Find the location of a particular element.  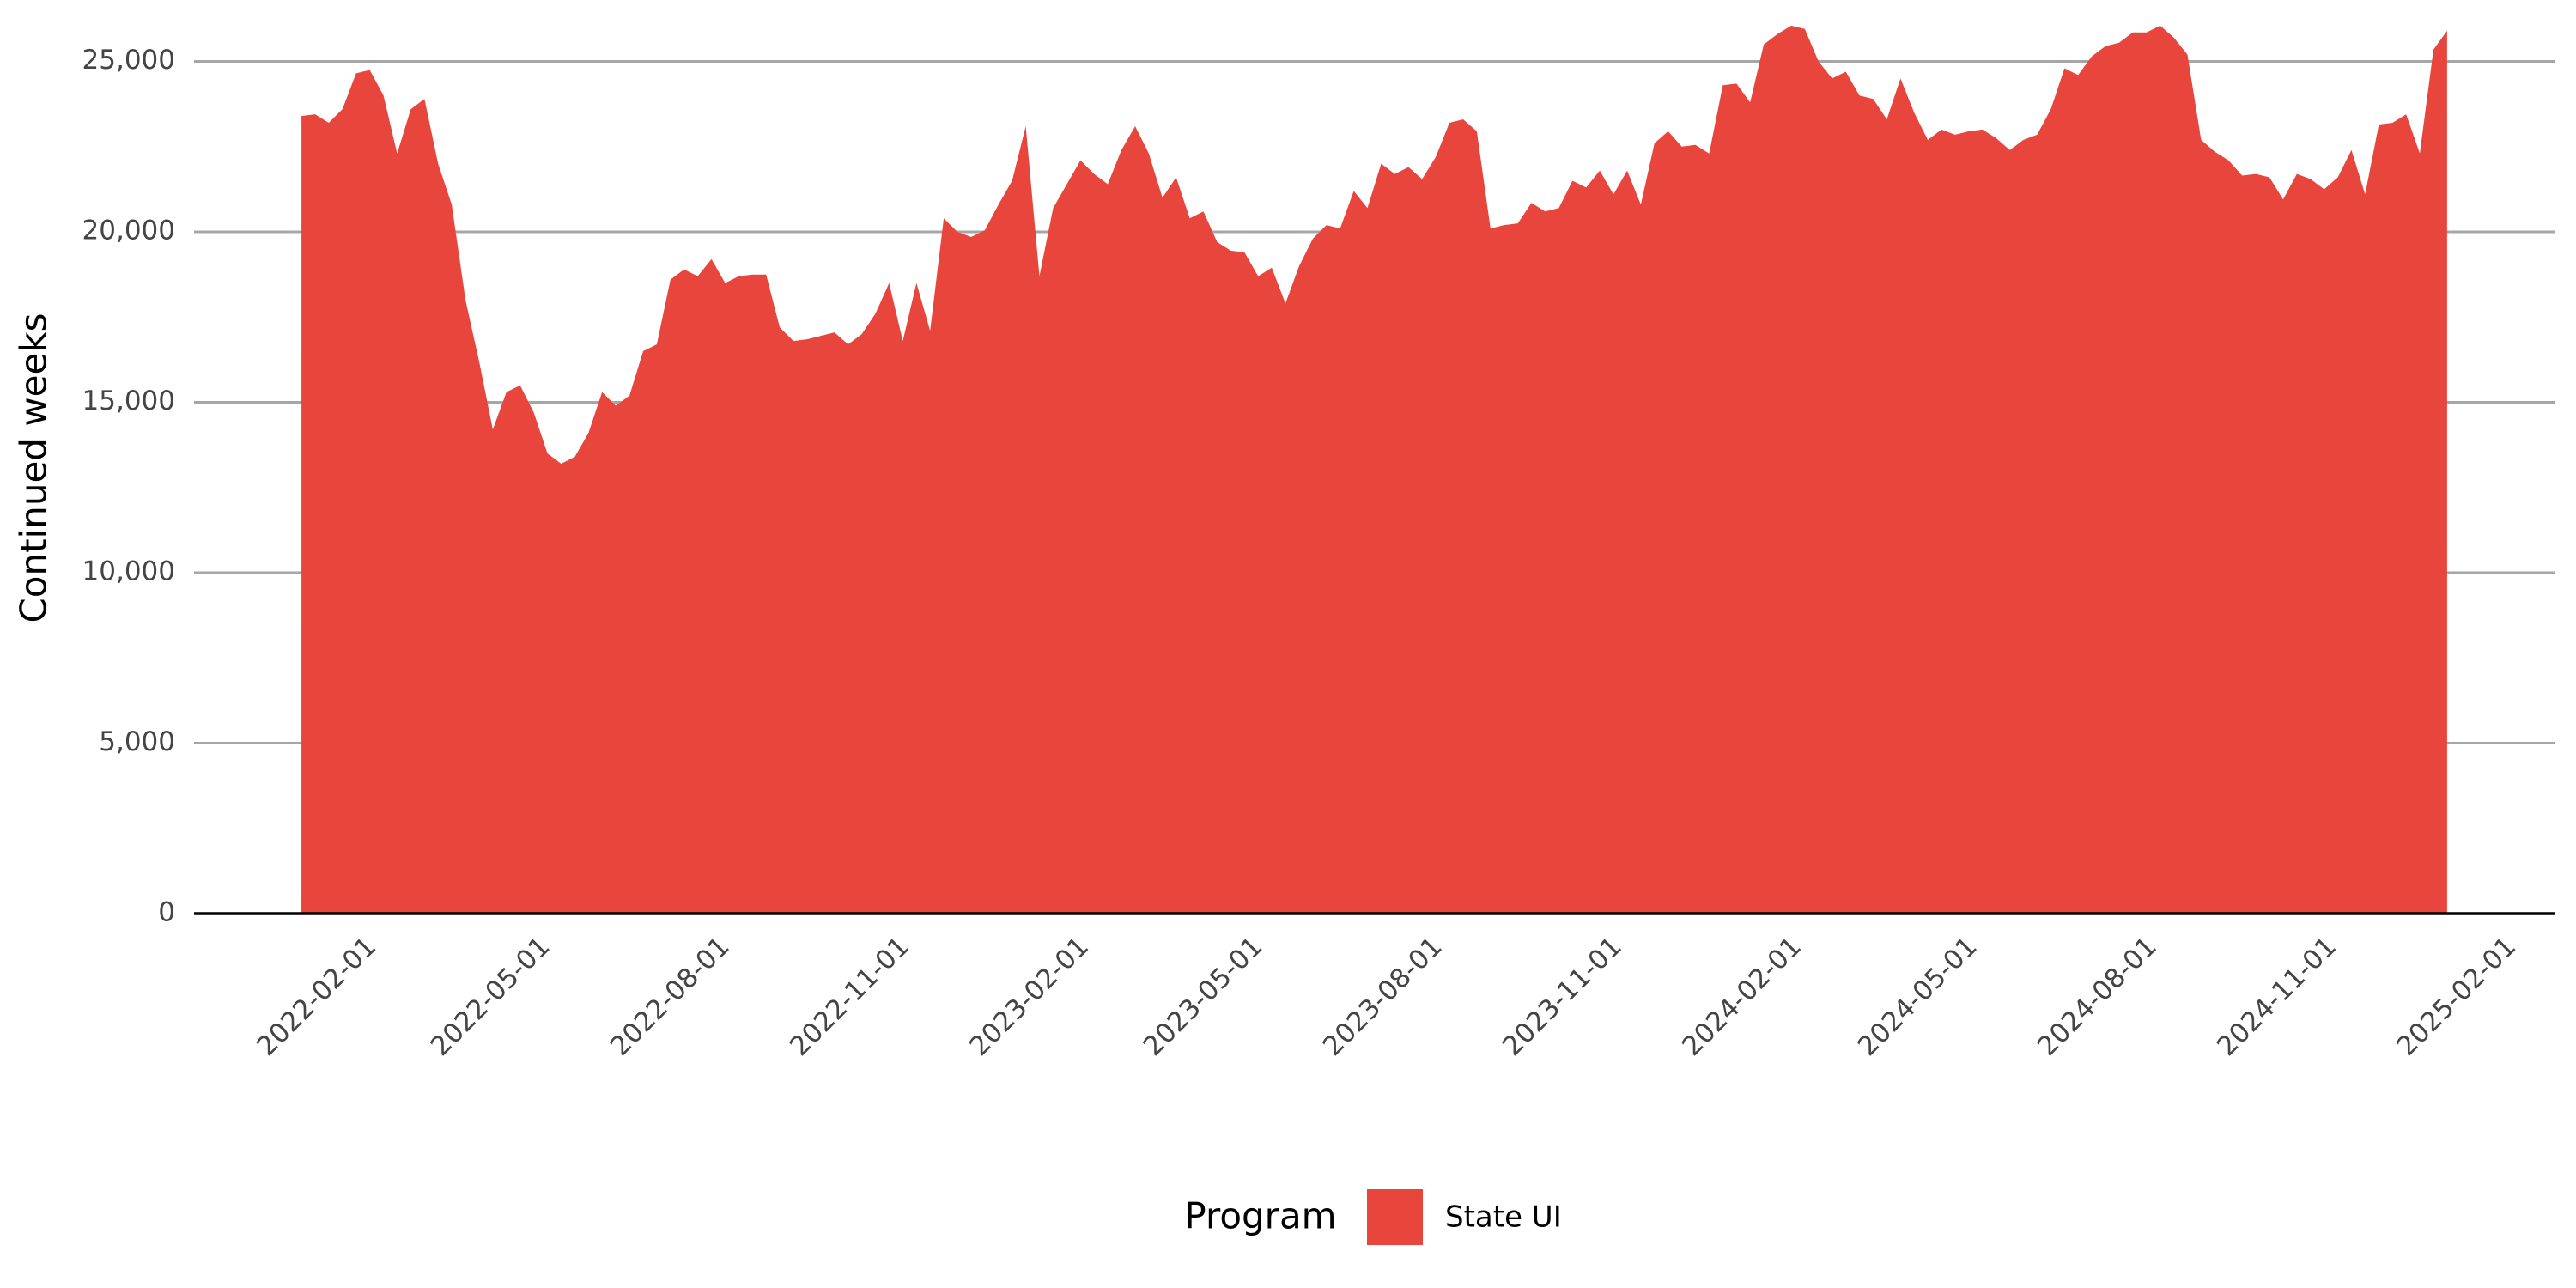

y-axis-title: Continued weeks is located at coordinates (34, 468).